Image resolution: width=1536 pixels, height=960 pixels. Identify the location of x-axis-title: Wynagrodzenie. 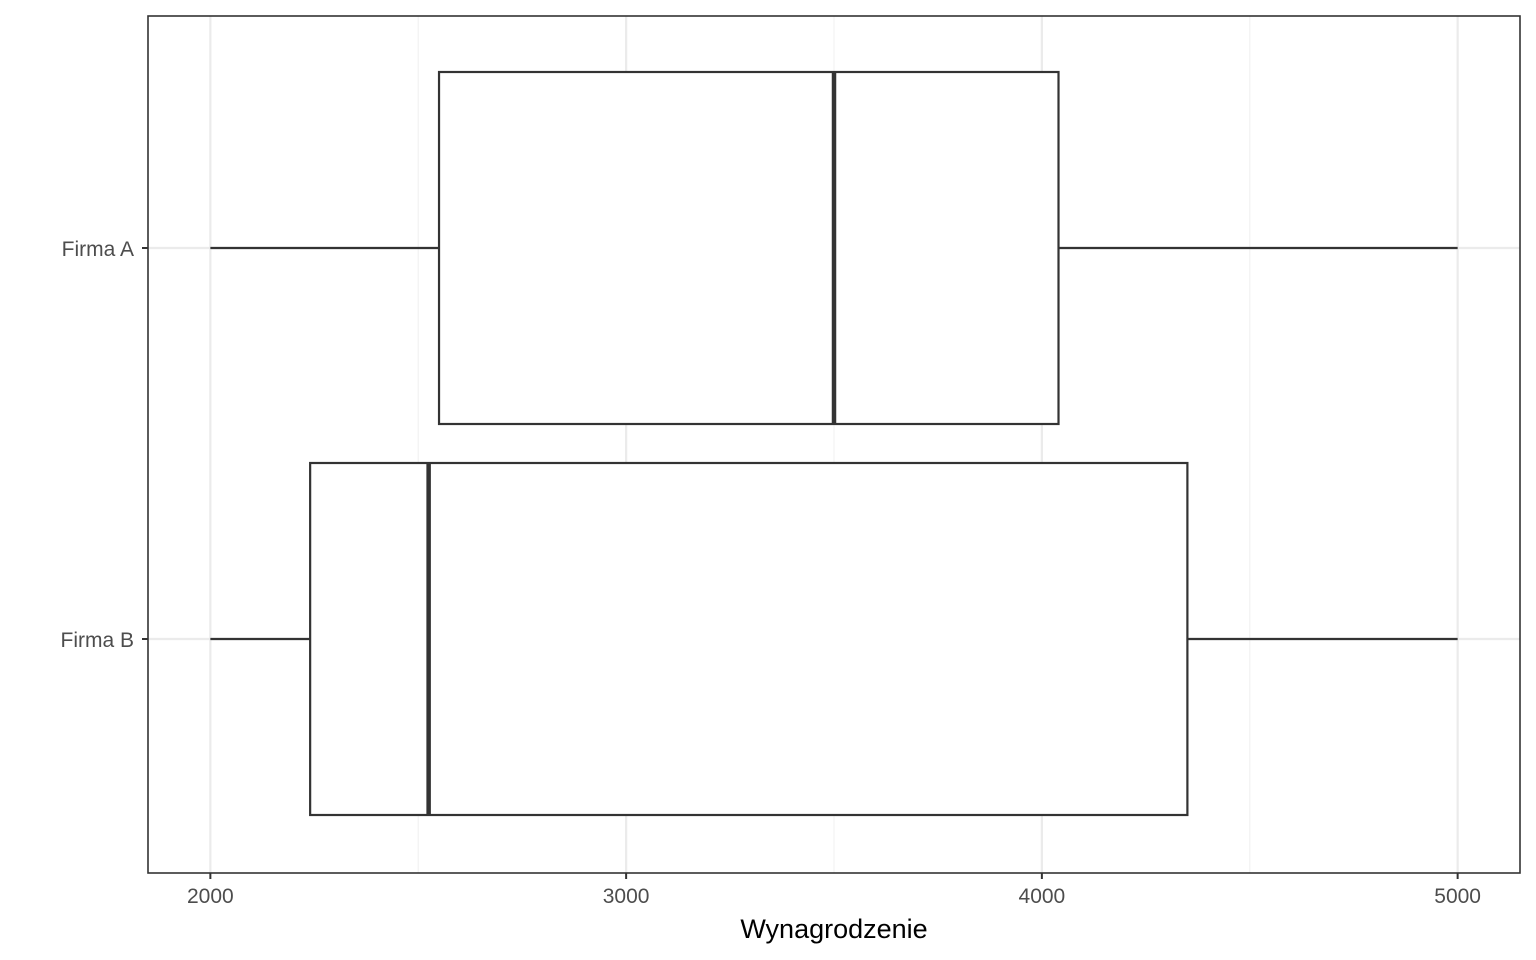
(833, 929).